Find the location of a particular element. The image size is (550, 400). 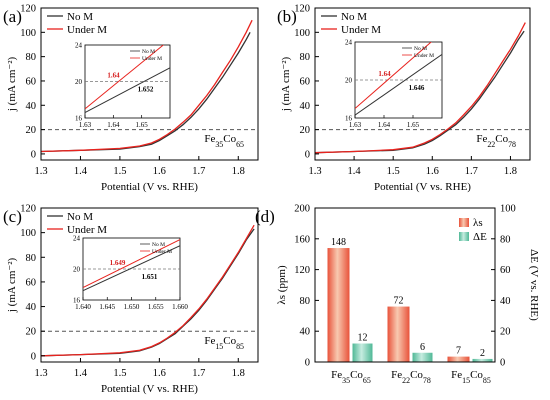

bar-data-label: 148 is located at coordinates (338, 242).